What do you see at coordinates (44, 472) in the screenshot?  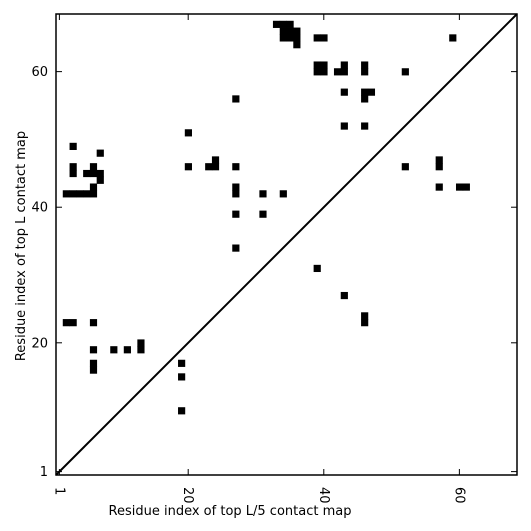 I see `y-tick-label: 1` at bounding box center [44, 472].